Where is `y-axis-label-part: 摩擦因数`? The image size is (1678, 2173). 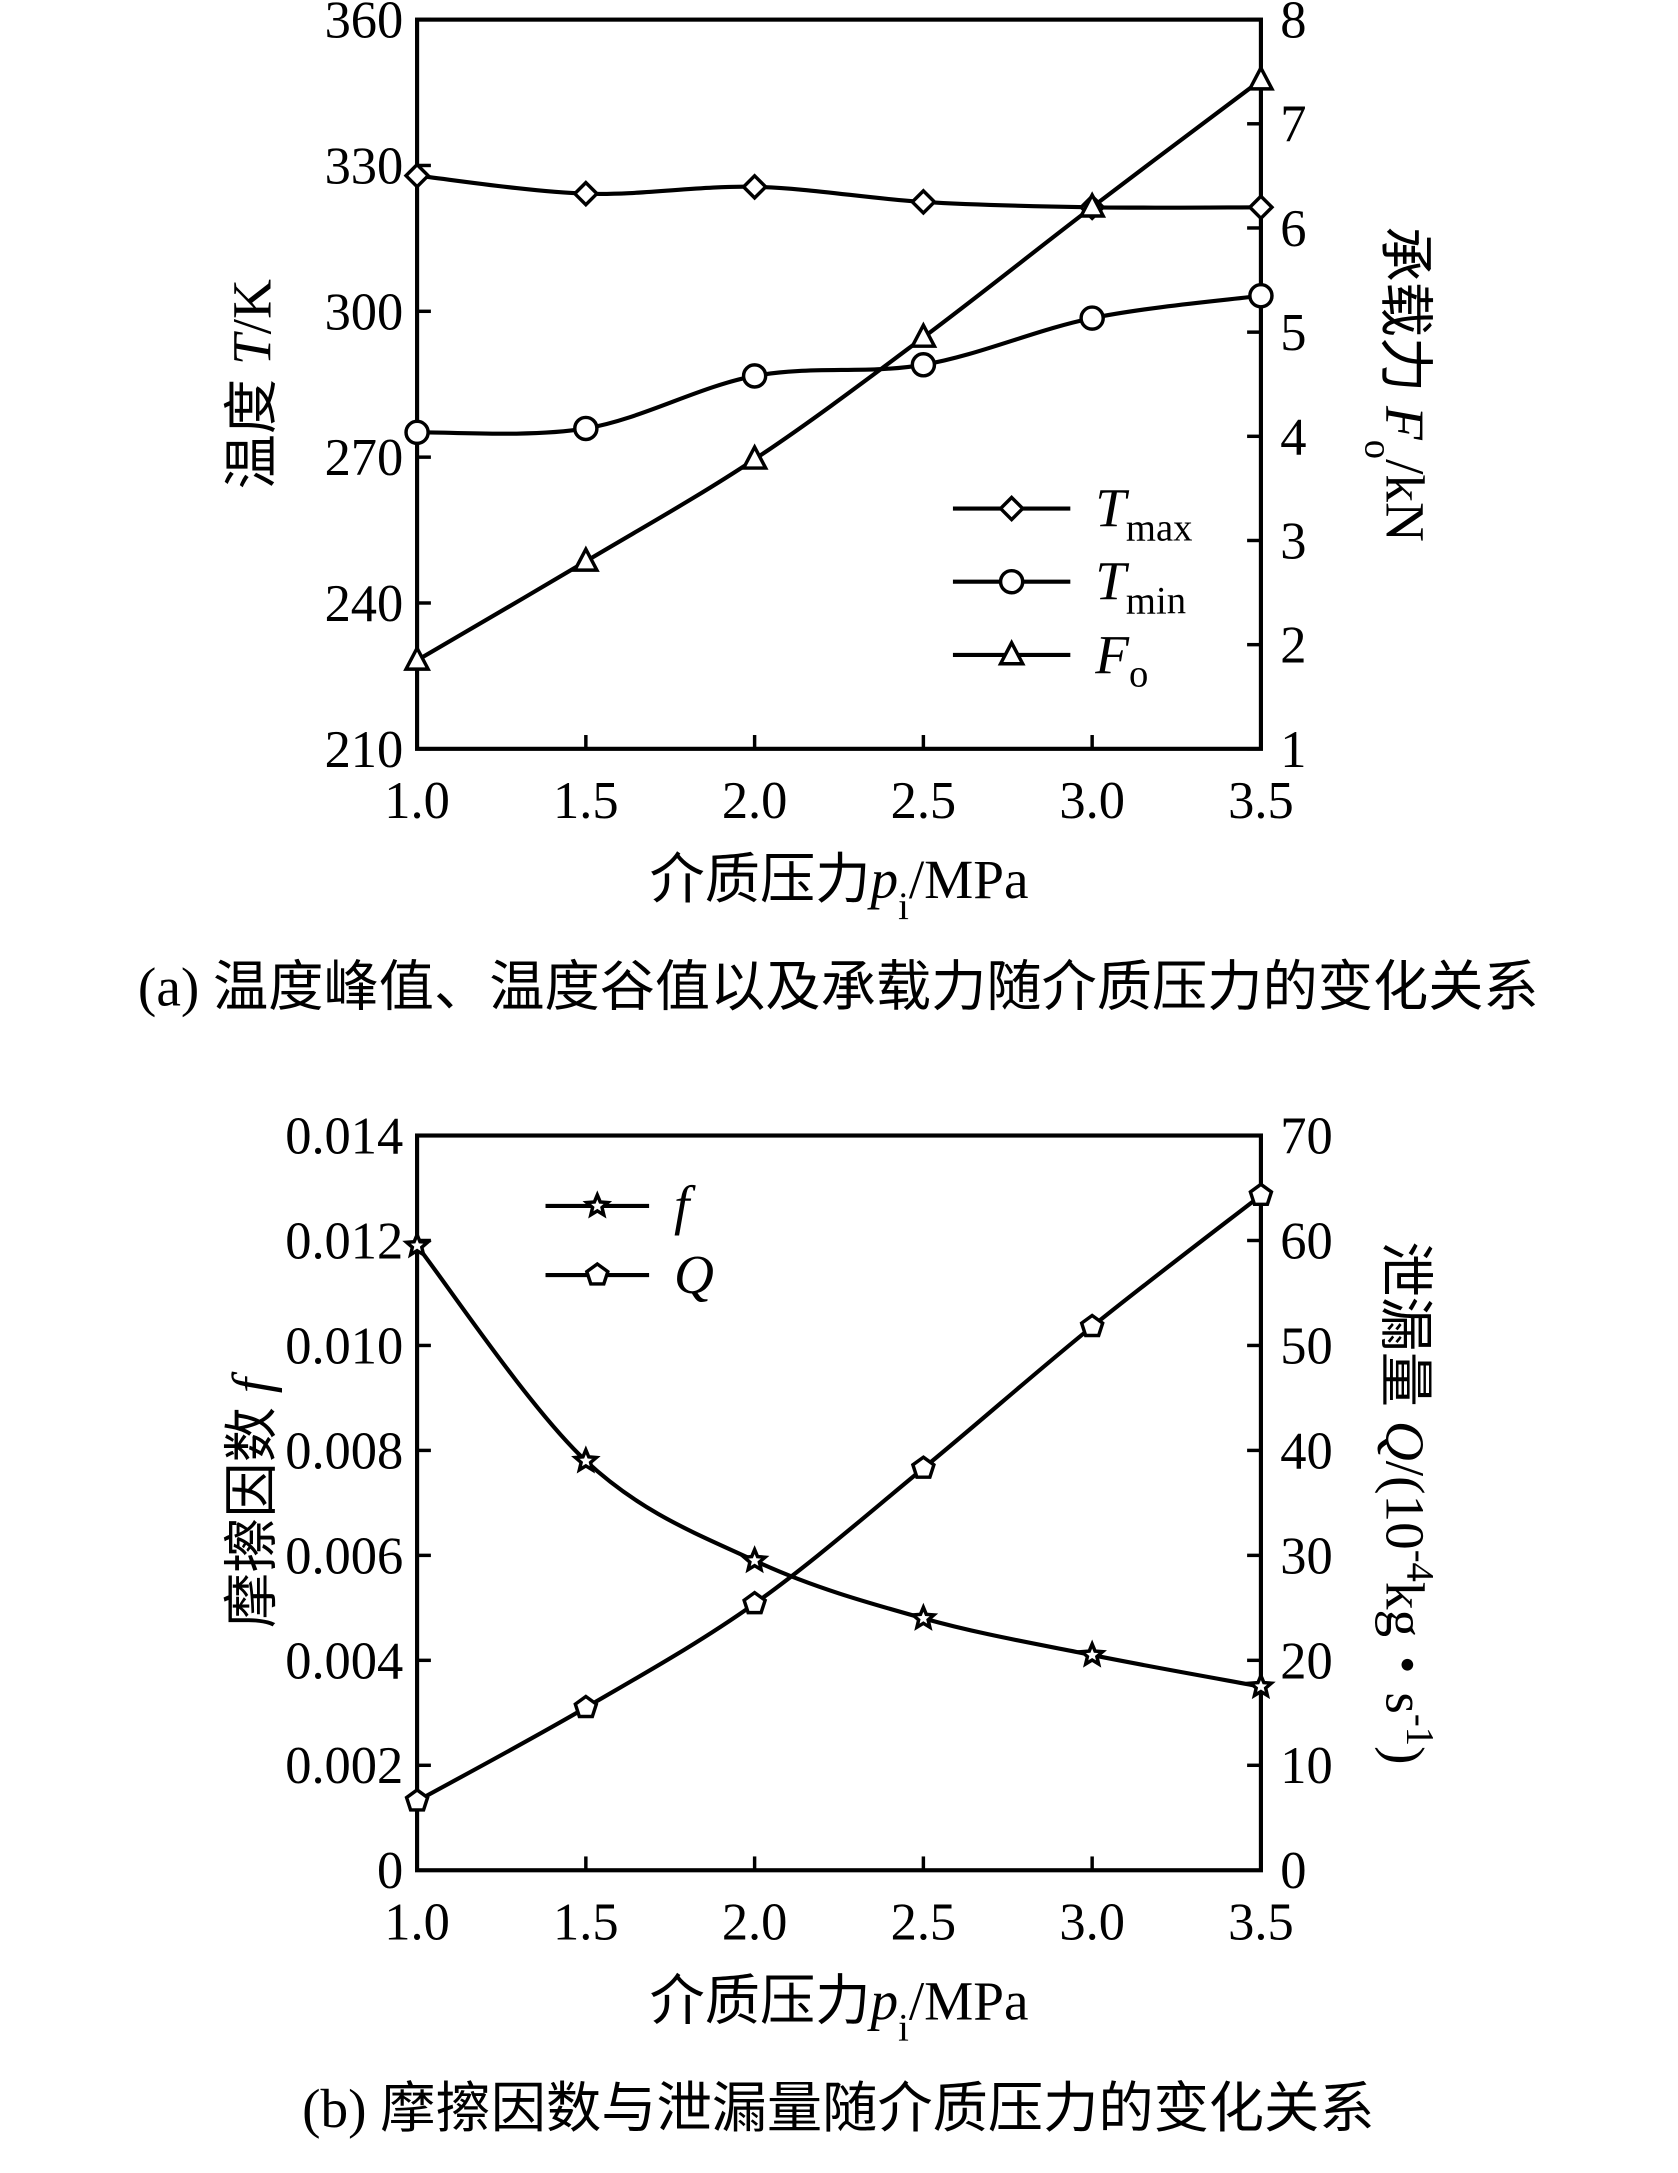 y-axis-label-part: 摩擦因数 is located at coordinates (252, 1510).